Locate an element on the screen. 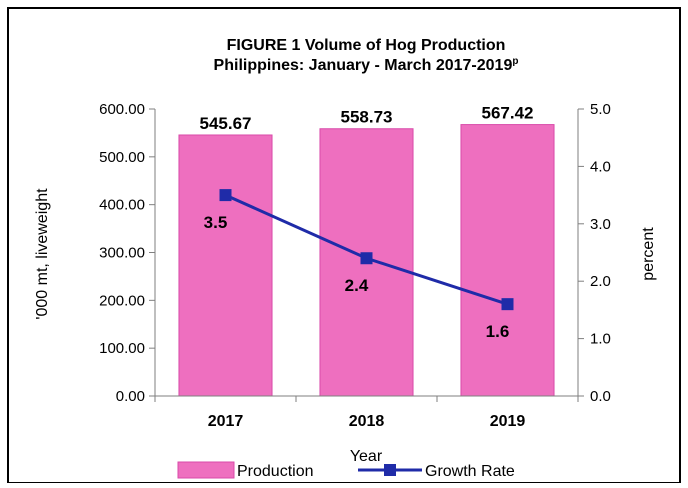 This screenshot has width=688, height=488. bar-value-label: 567.42 is located at coordinates (508, 113).